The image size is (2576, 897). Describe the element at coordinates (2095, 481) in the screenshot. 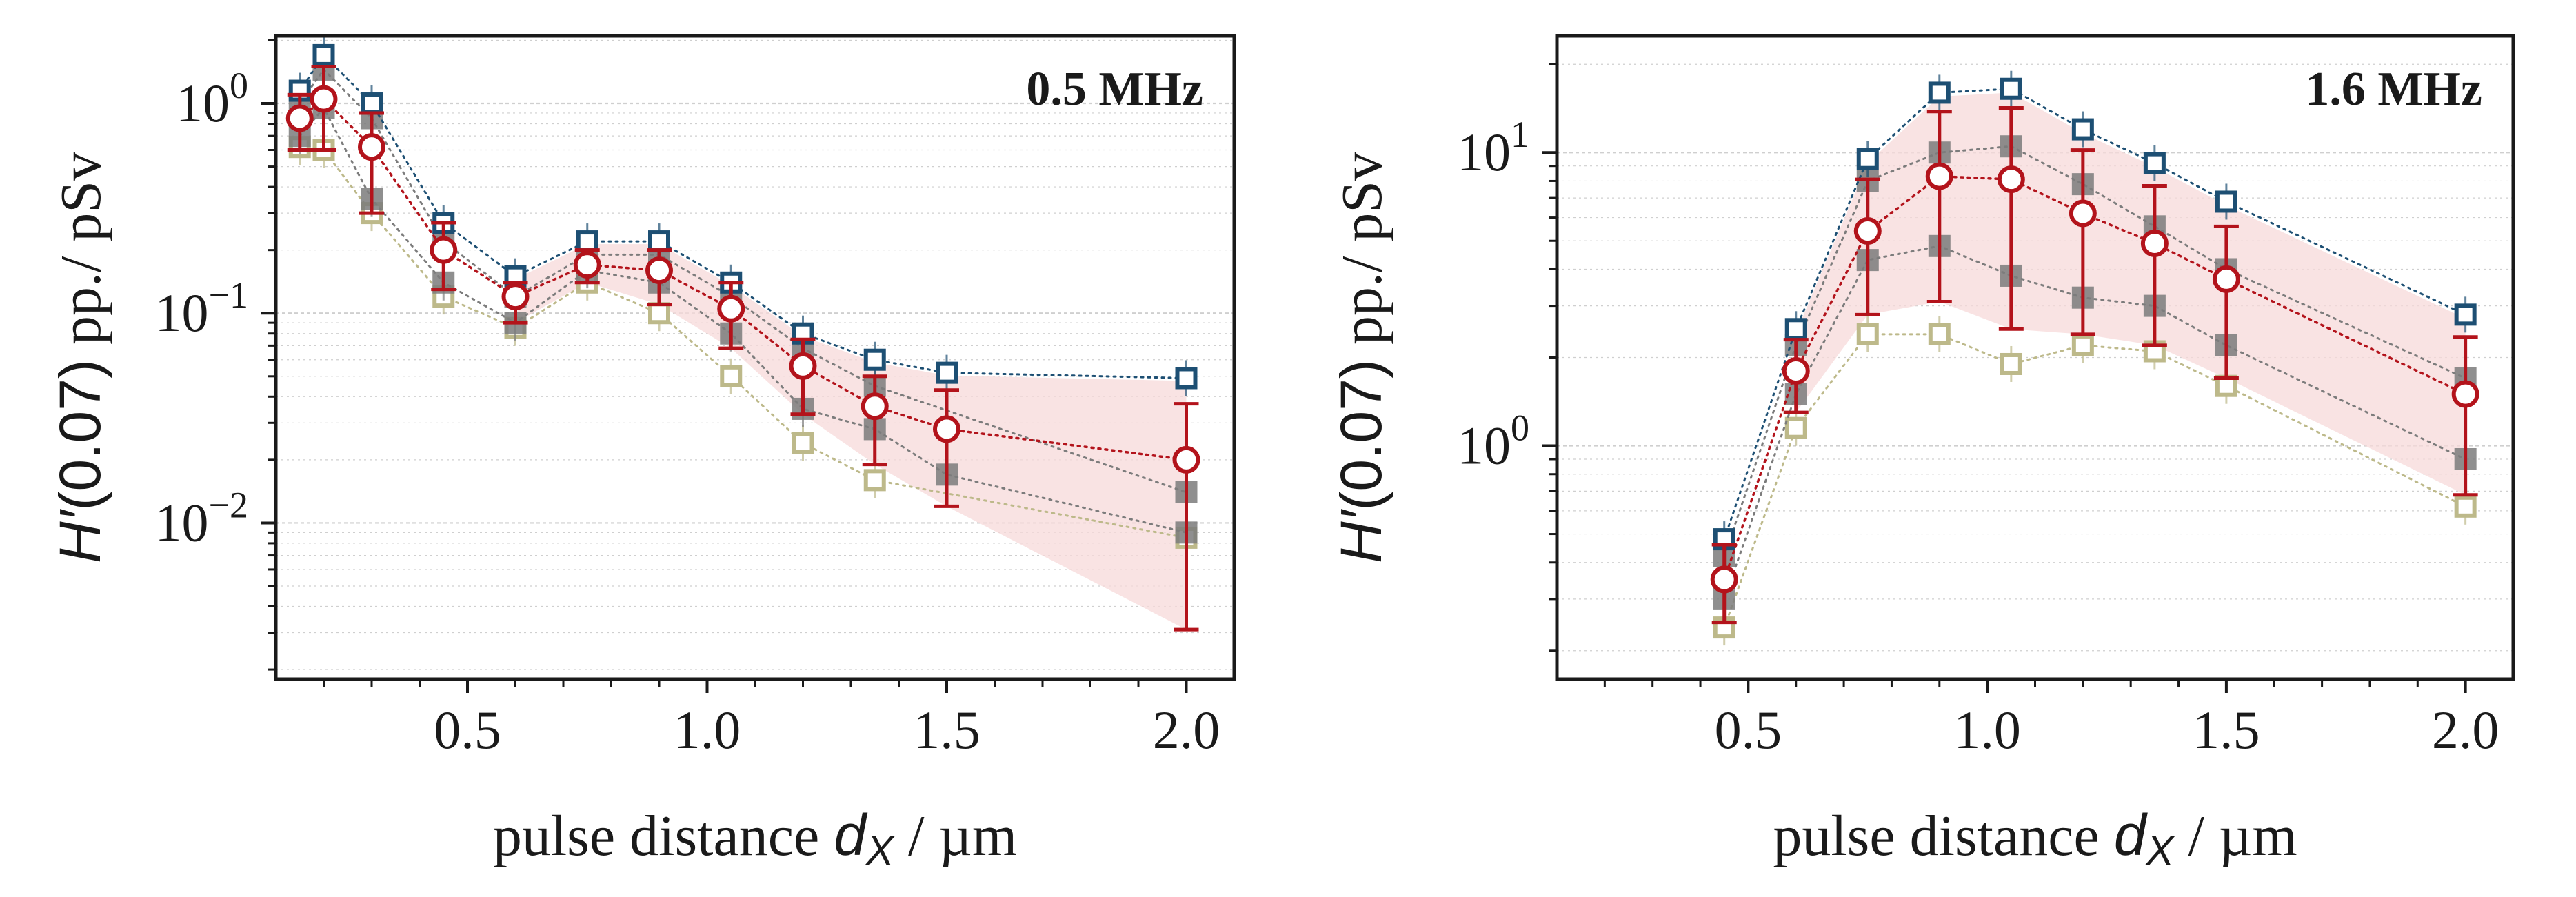

I see `series-line-lower` at that location.